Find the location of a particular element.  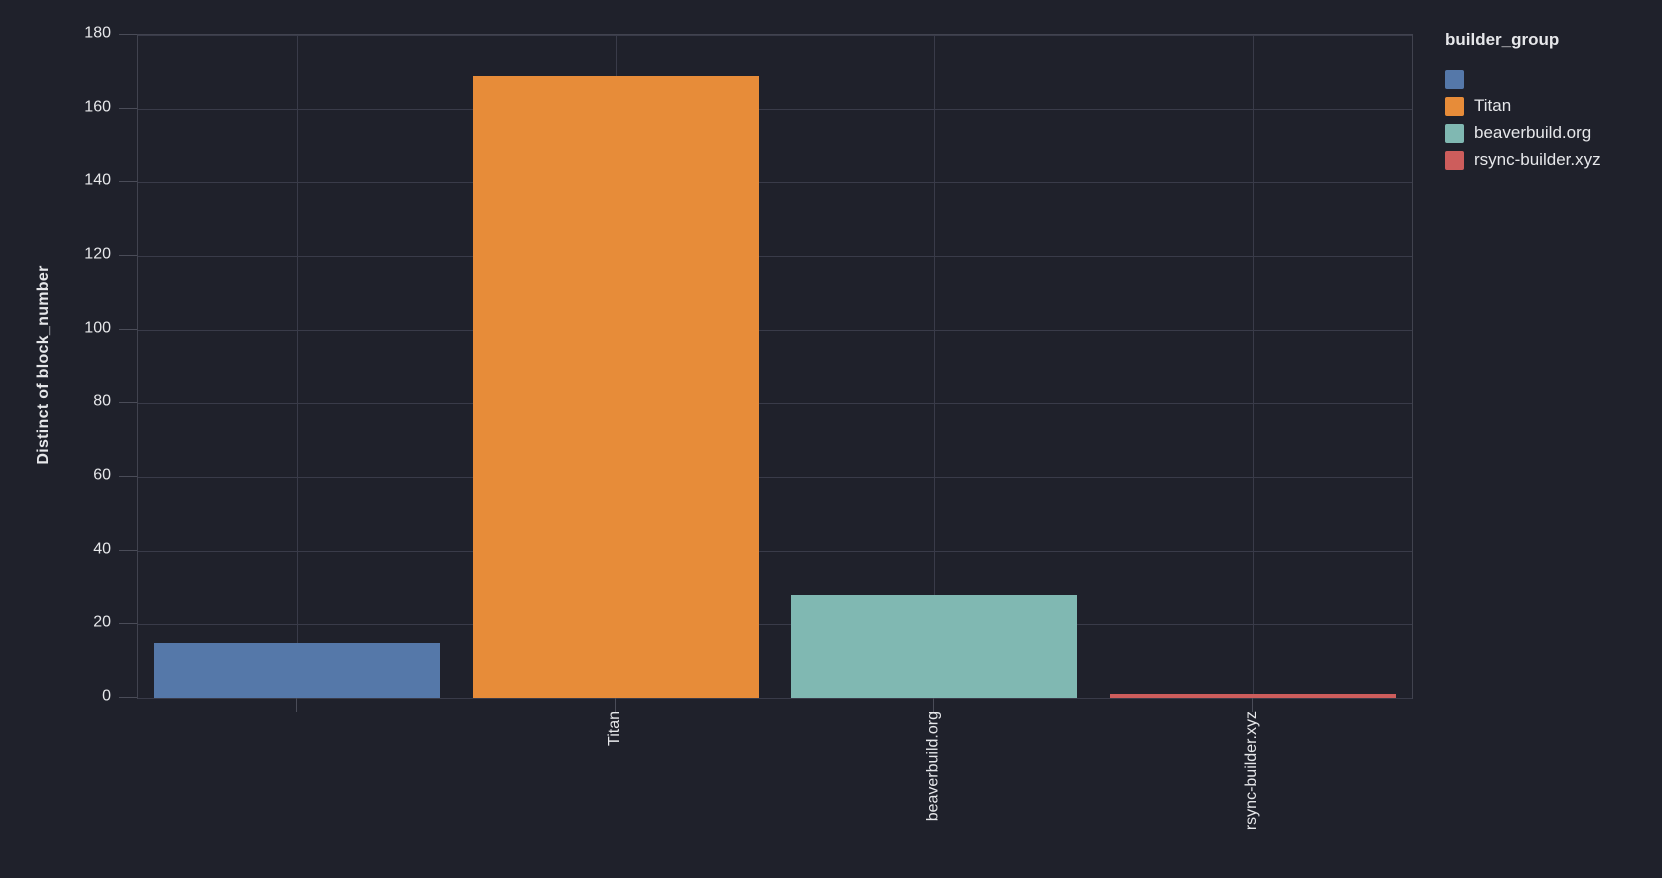

y-tick-label: 40 is located at coordinates (102, 549).